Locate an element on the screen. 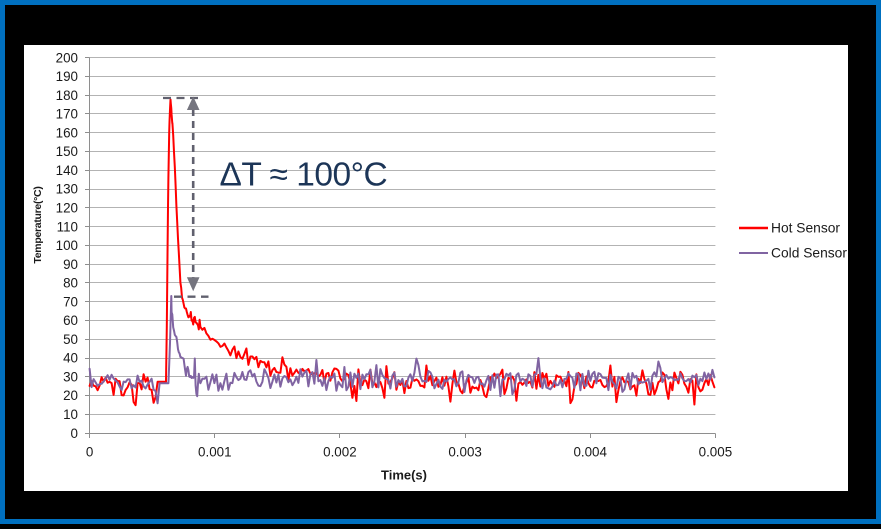  svg-text: 170 is located at coordinates (67, 114).